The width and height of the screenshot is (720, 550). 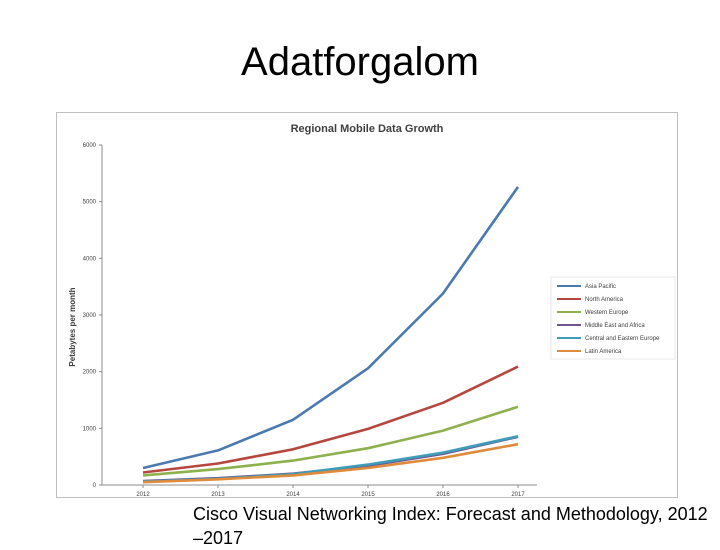 What do you see at coordinates (615, 326) in the screenshot?
I see `legend-label: Middle East and Africa` at bounding box center [615, 326].